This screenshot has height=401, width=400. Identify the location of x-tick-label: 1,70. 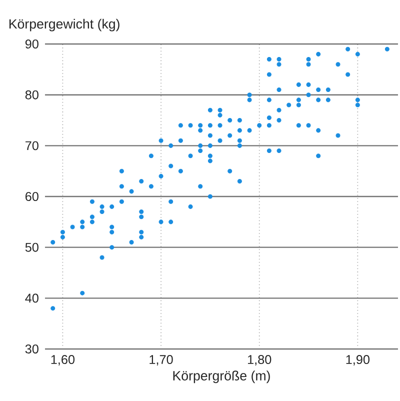
(161, 360).